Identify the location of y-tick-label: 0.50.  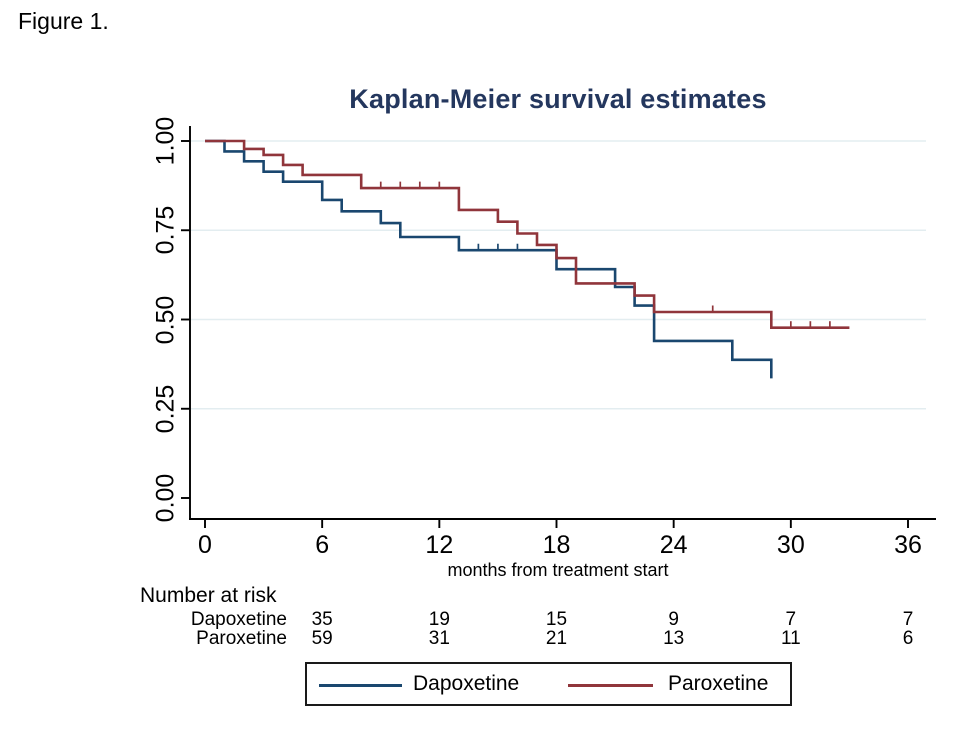
(165, 319).